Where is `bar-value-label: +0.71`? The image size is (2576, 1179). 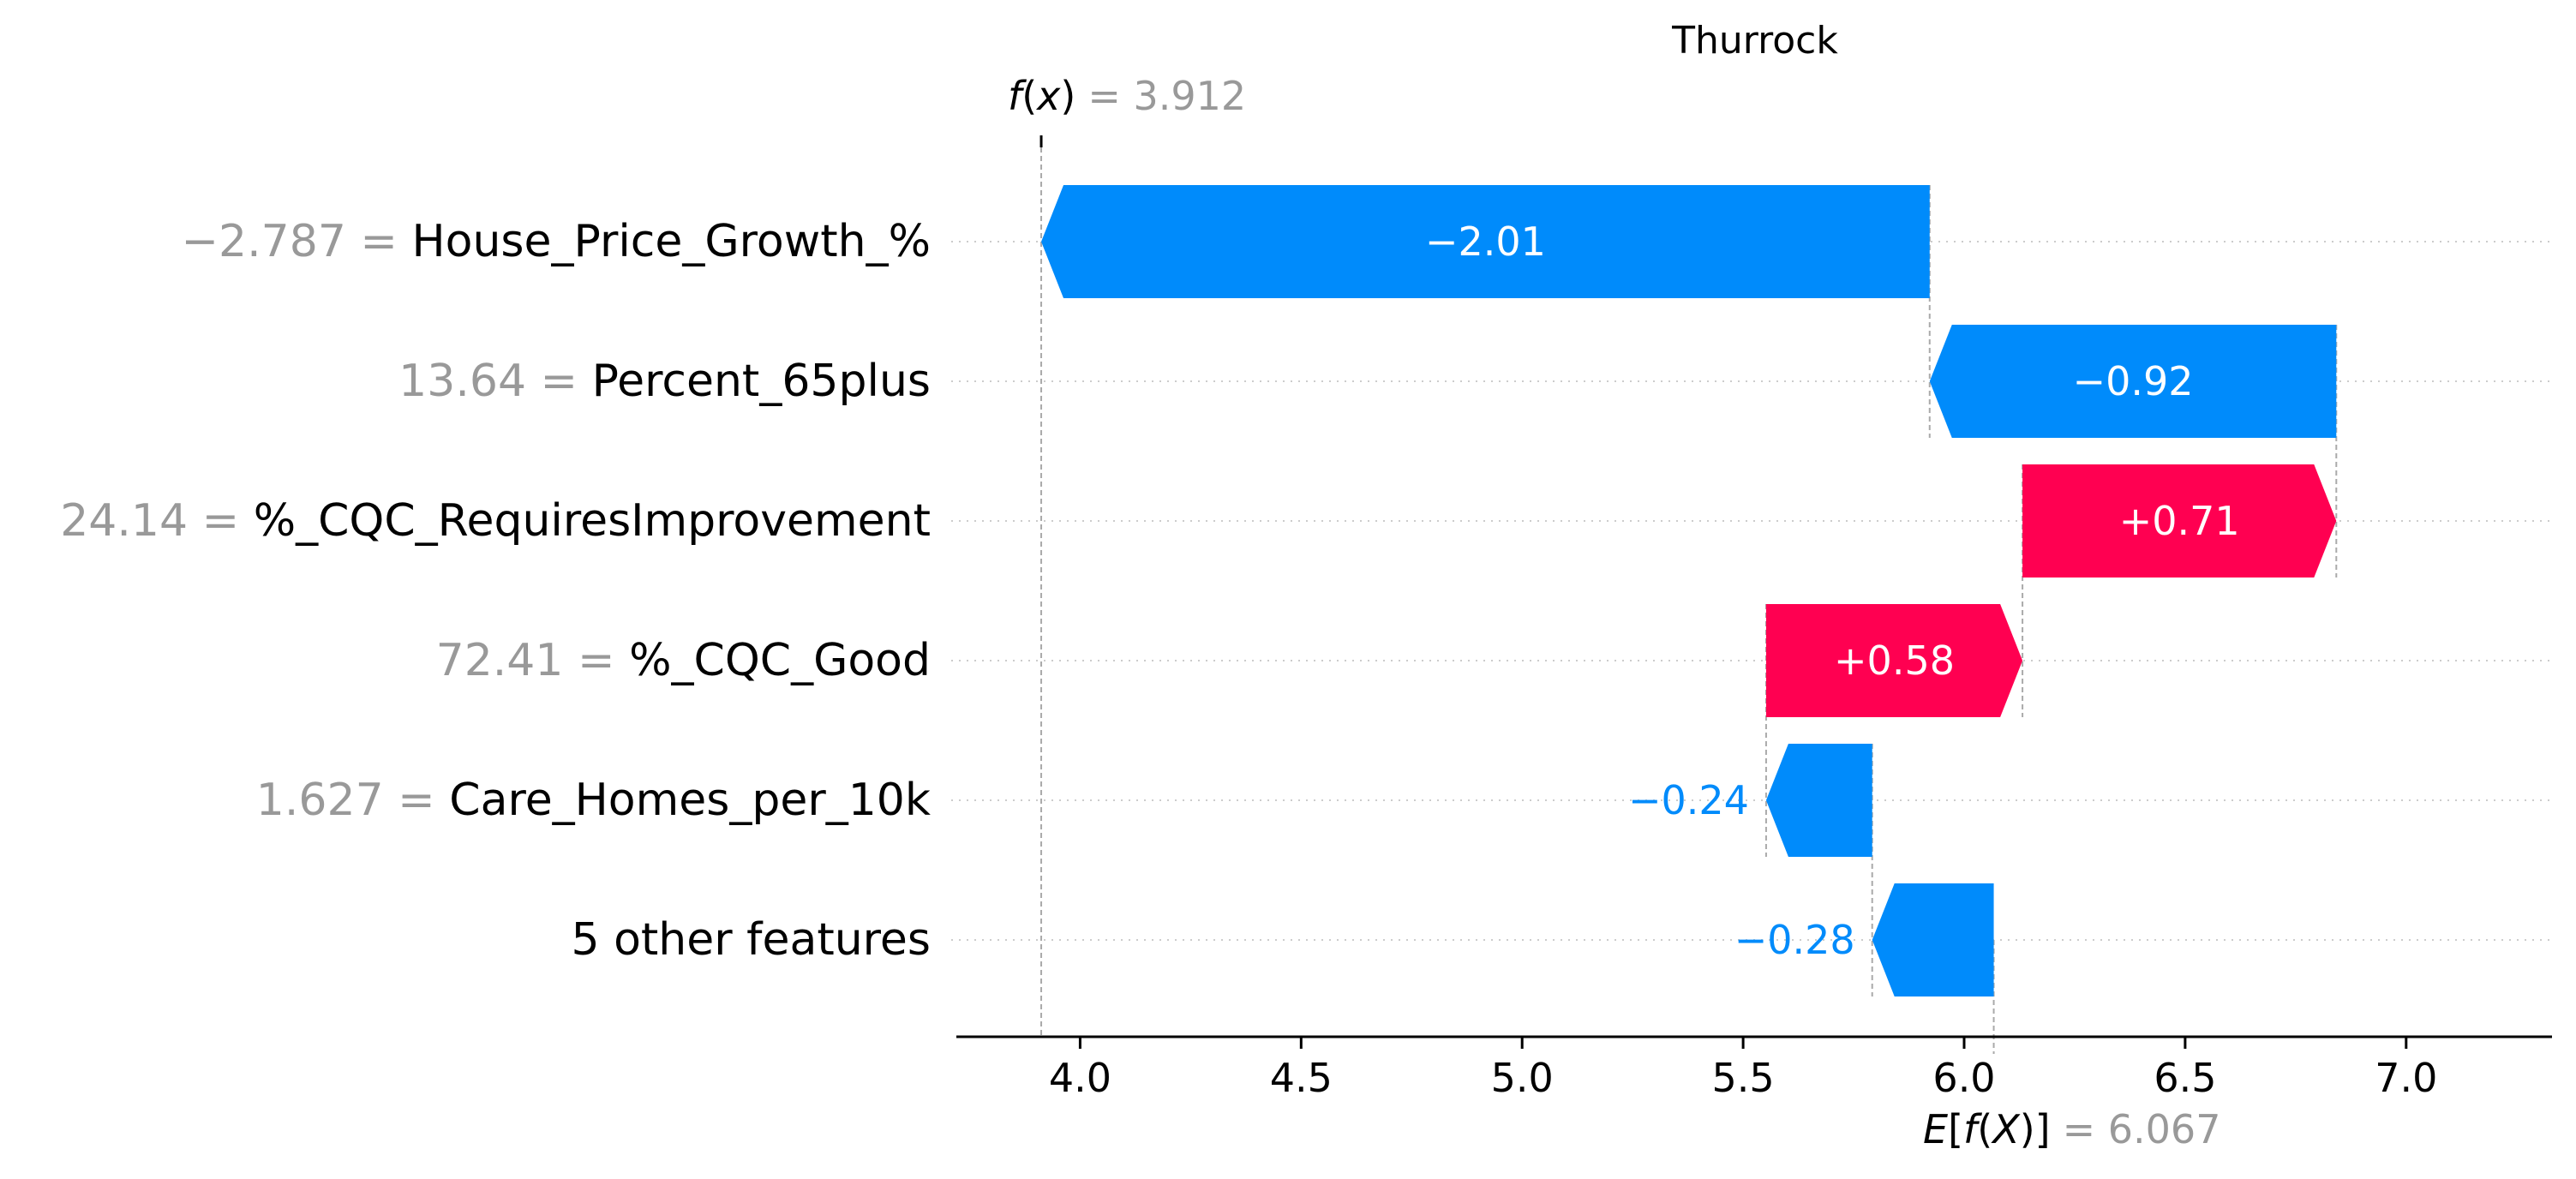
bar-value-label: +0.71 is located at coordinates (2179, 521).